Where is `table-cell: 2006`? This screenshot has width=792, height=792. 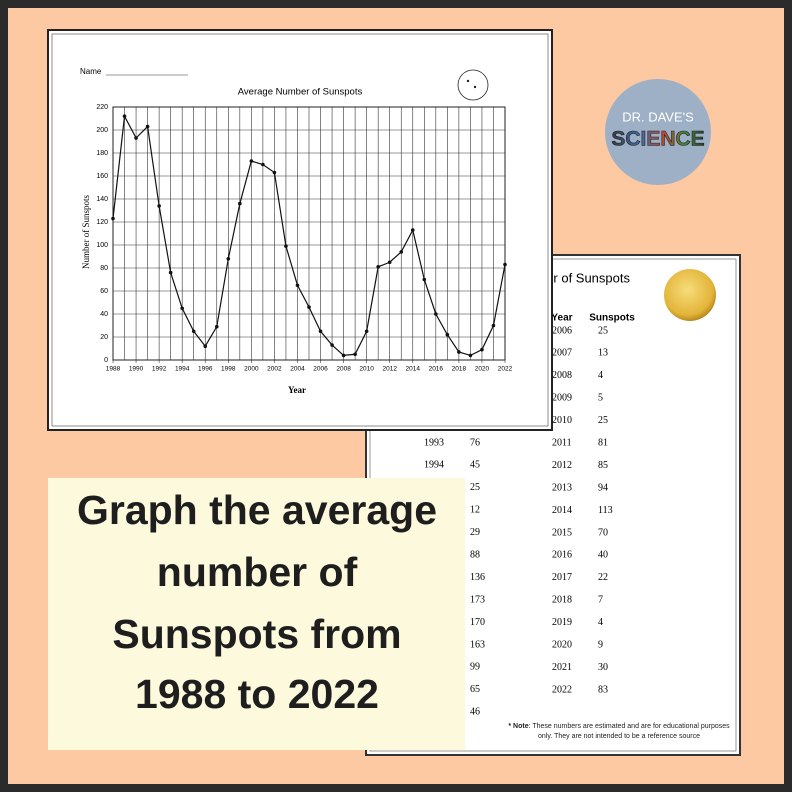 table-cell: 2006 is located at coordinates (562, 330).